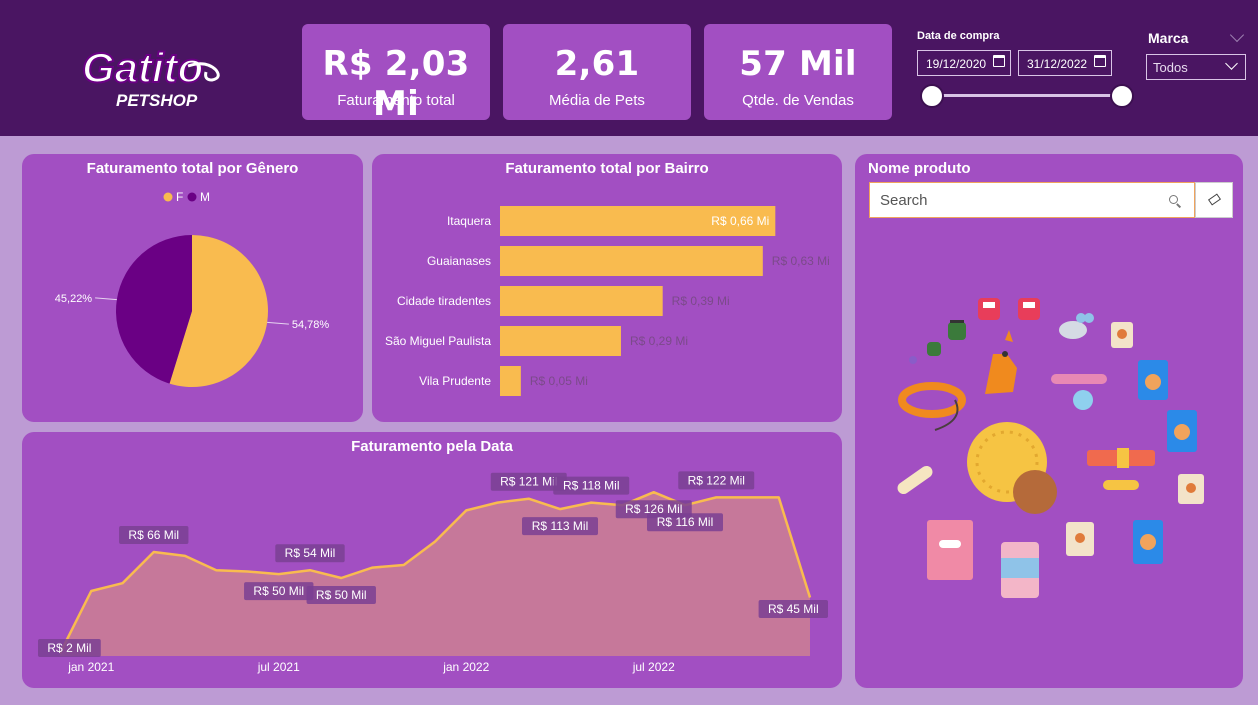  I want to click on product-search: Search, so click(1051, 200).